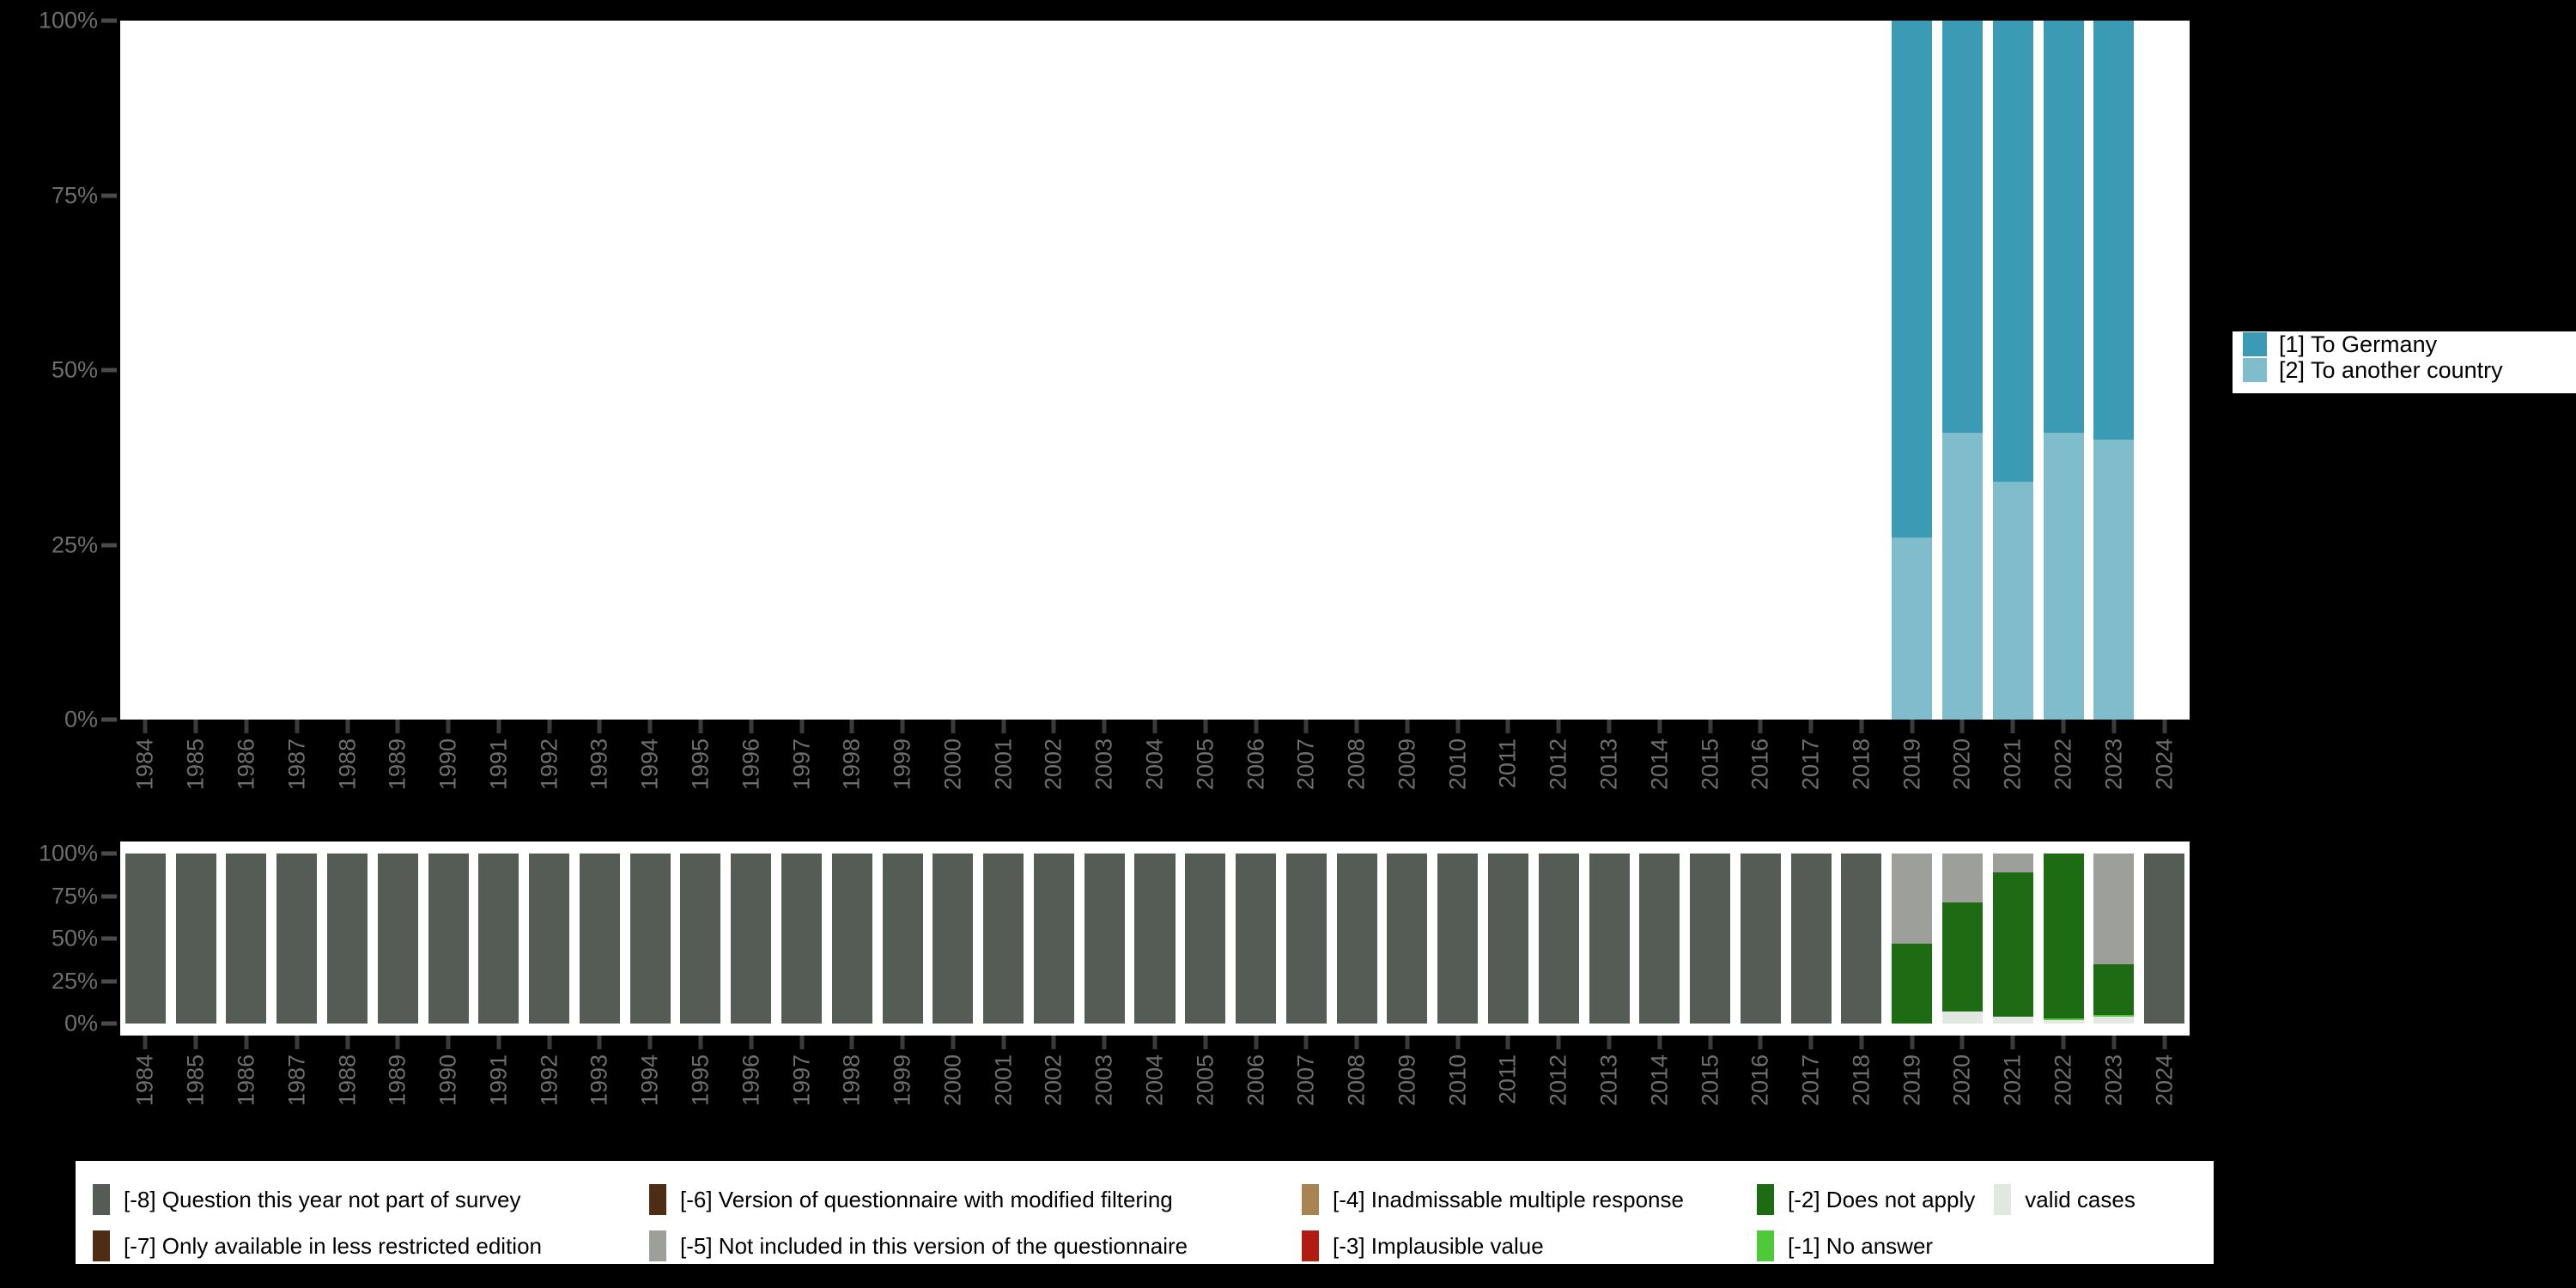 This screenshot has height=1288, width=2576. I want to click on x-axis-tick-label: 2009, so click(1407, 764).